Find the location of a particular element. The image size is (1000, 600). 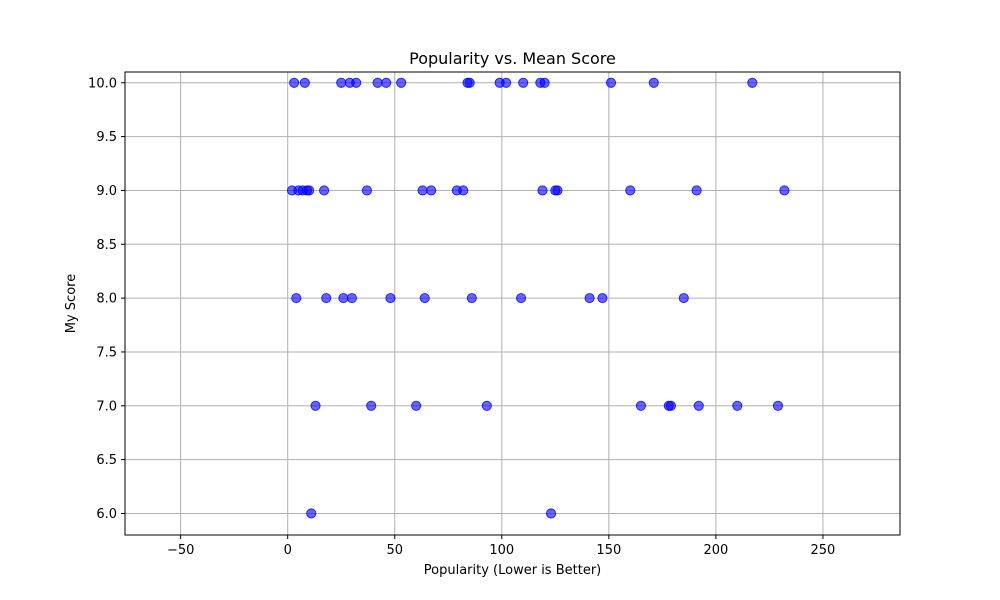

x-tick-label: 200 is located at coordinates (715, 550).